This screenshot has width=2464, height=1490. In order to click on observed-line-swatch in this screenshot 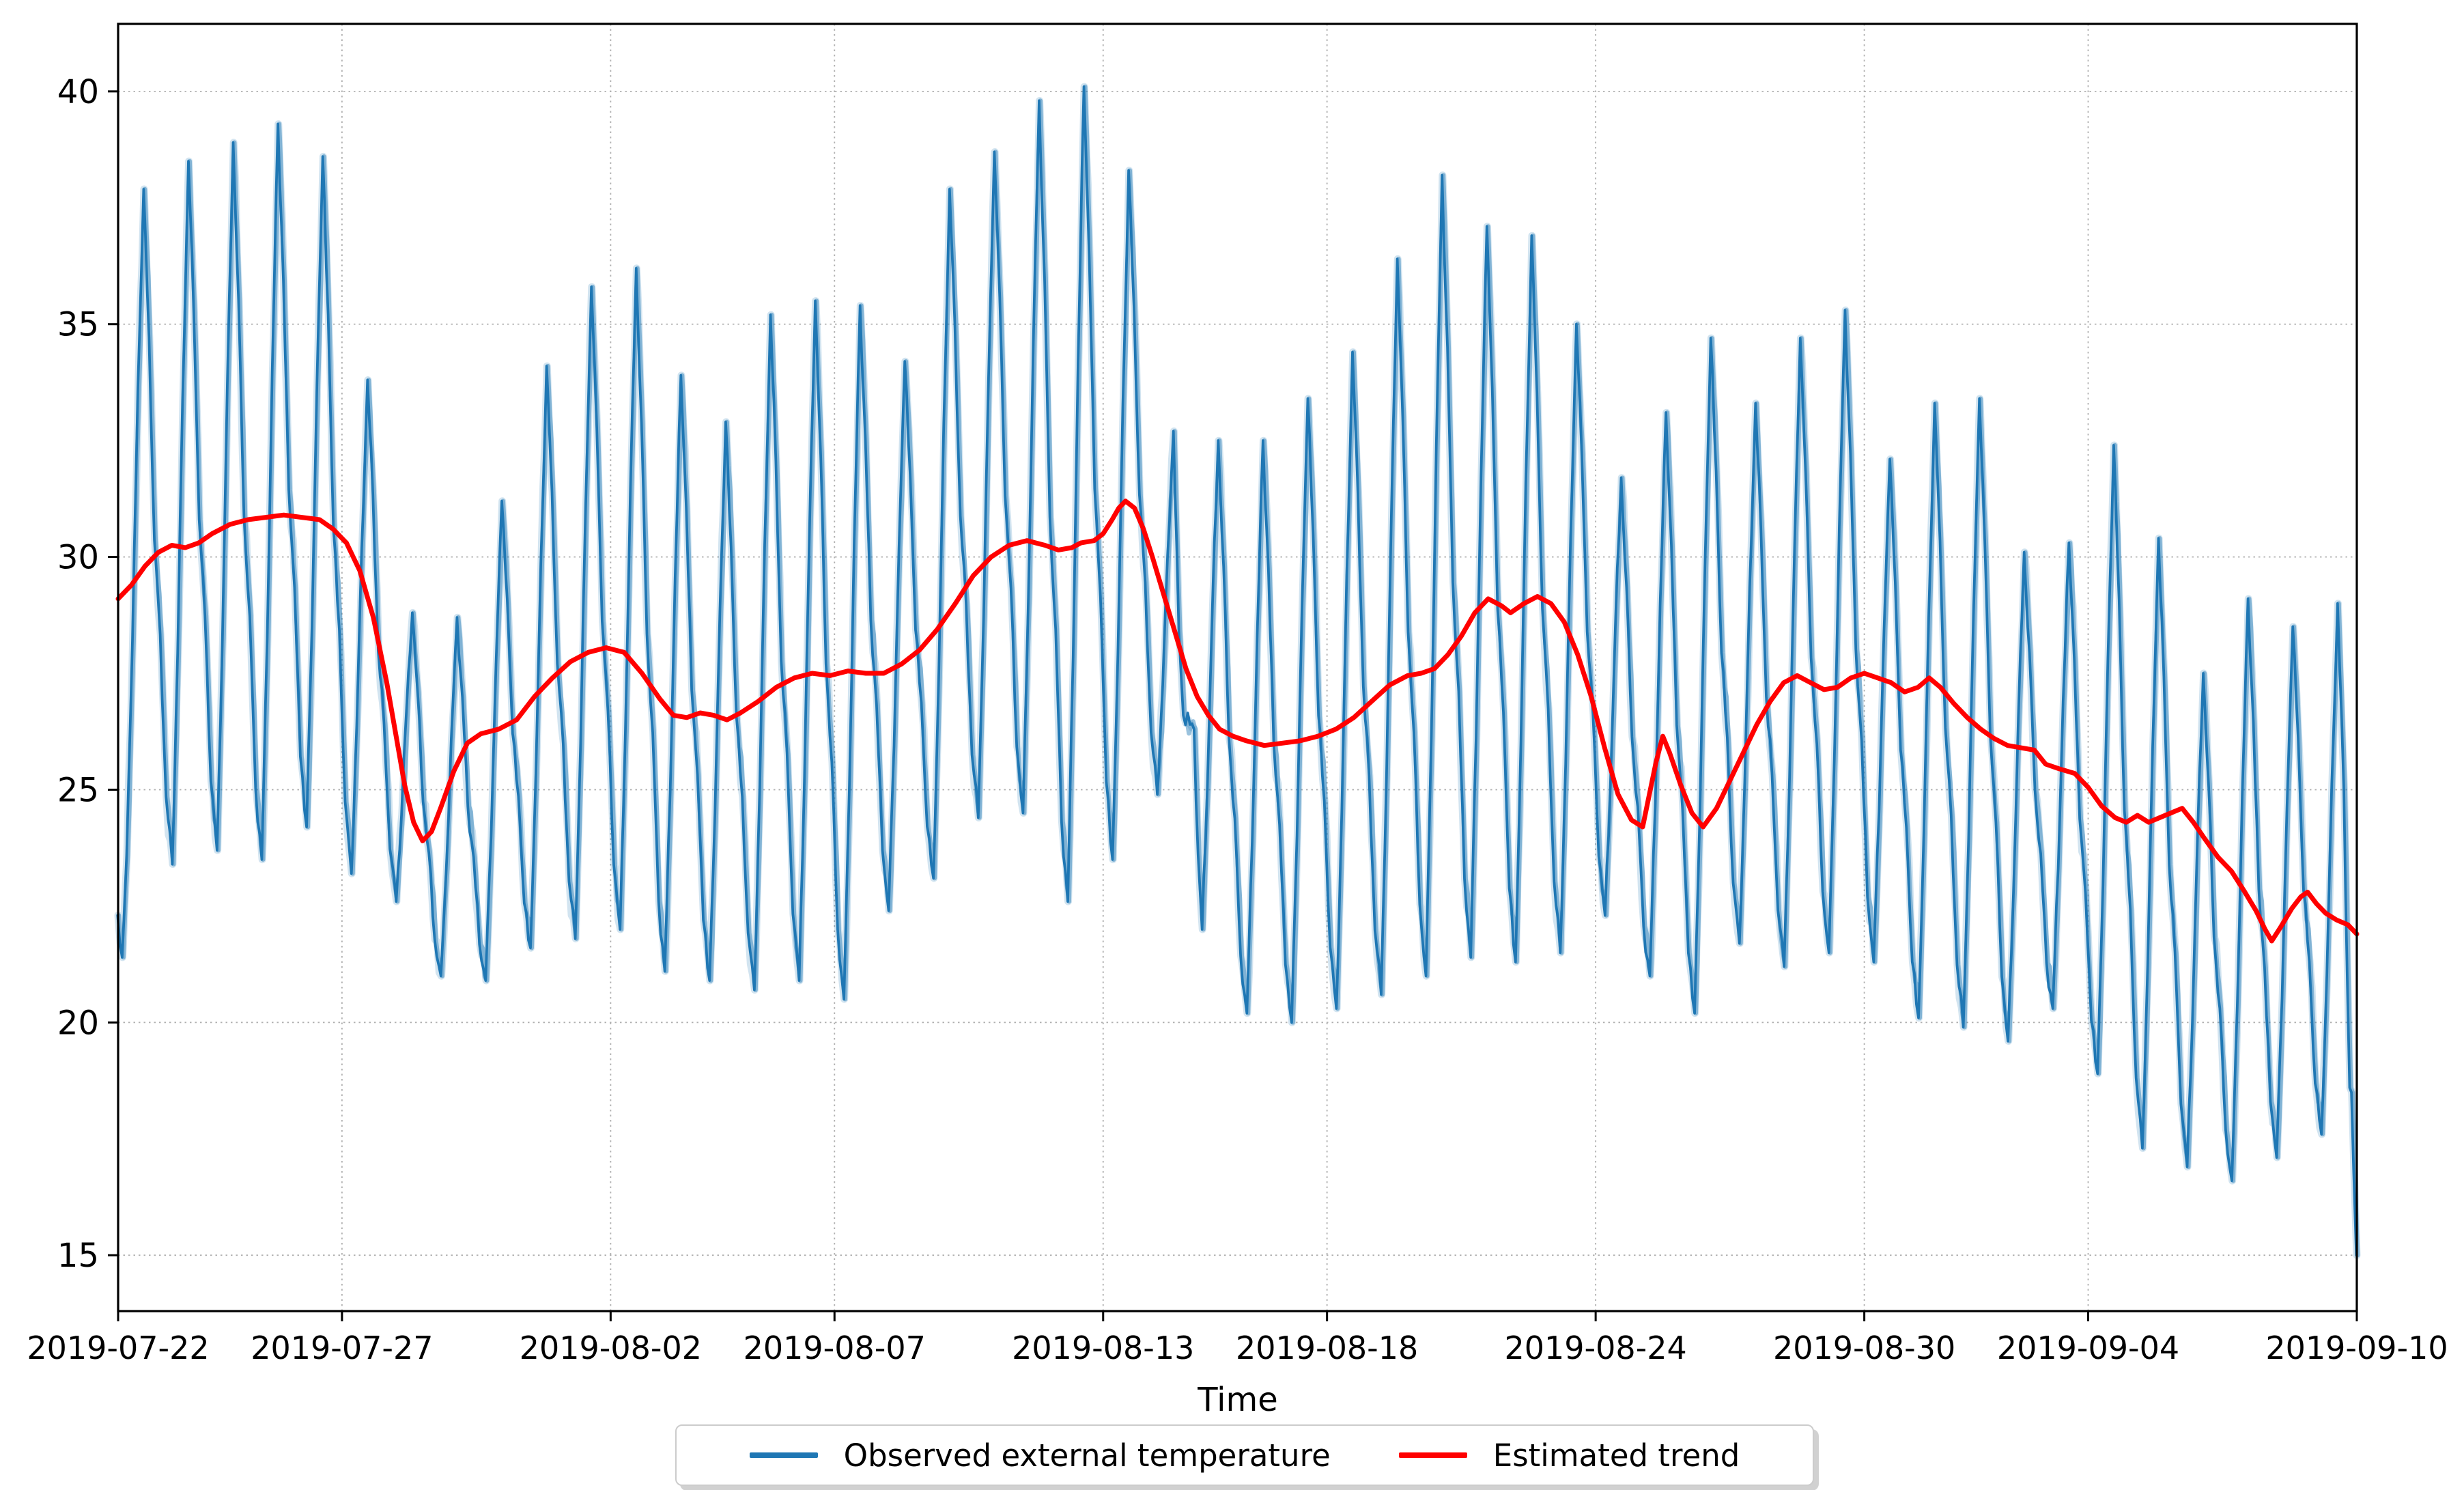, I will do `click(783, 1455)`.